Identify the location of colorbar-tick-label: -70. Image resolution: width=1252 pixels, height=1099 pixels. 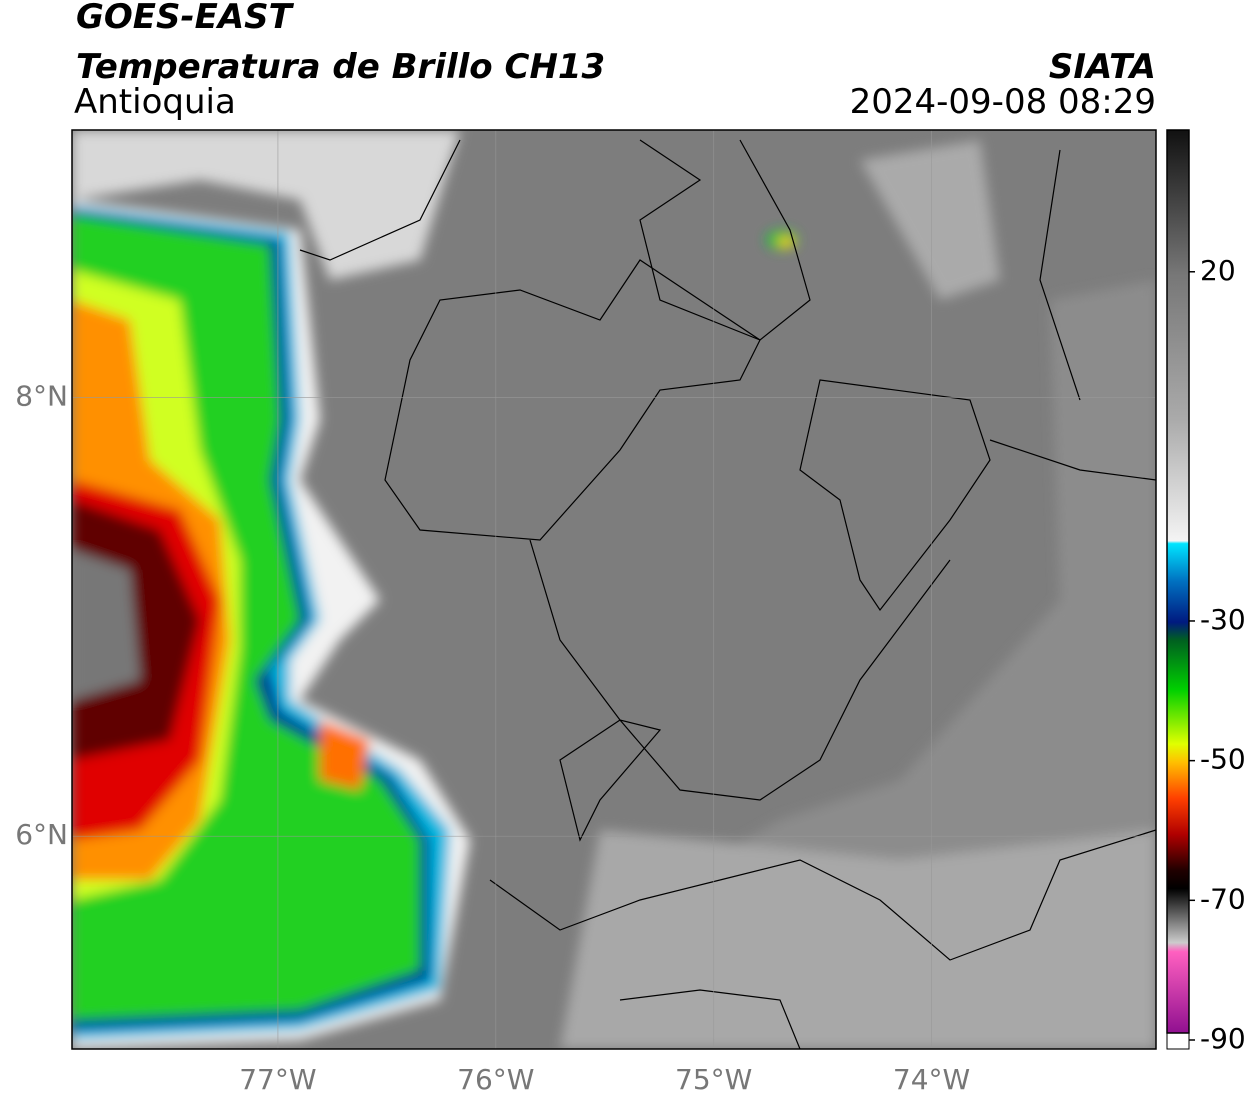
(1223, 898).